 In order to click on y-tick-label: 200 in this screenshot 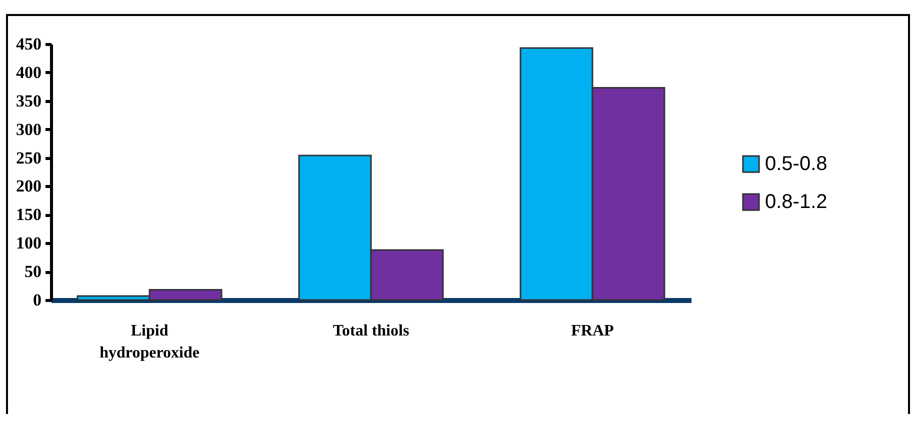, I will do `click(29, 186)`.